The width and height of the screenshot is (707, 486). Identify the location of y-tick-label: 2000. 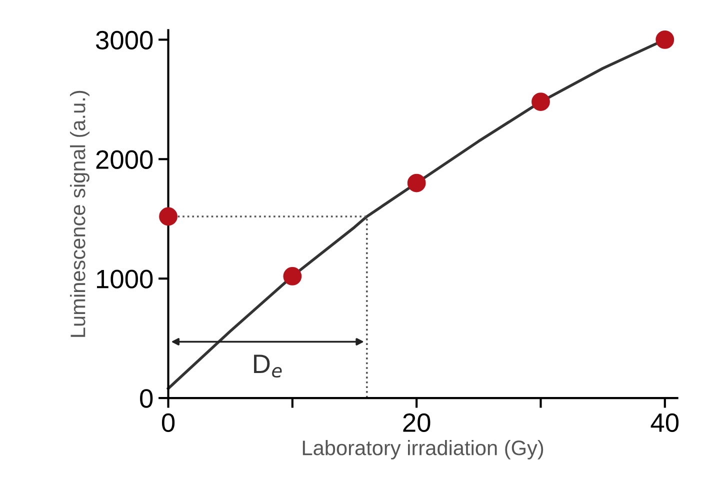
(124, 159).